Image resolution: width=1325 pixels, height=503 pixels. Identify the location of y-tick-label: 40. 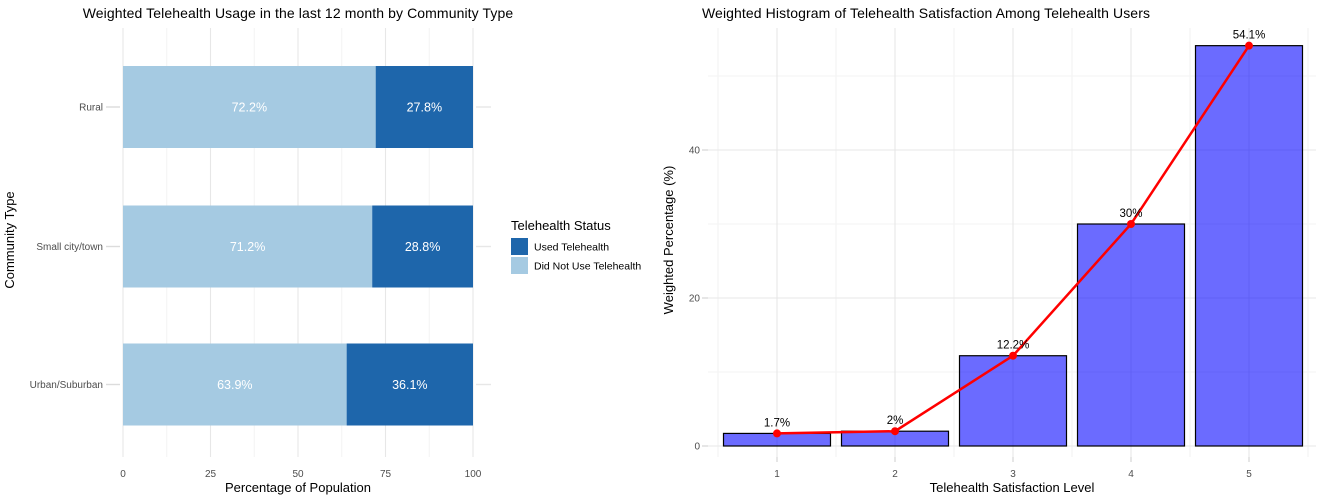
(695, 151).